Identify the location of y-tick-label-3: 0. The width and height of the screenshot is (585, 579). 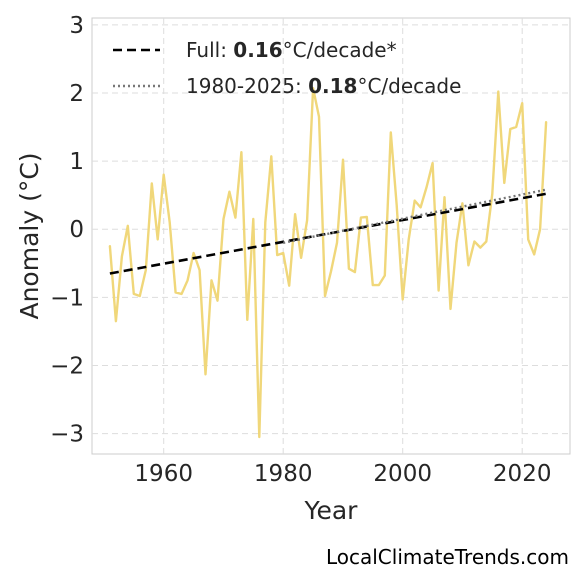
(76, 230).